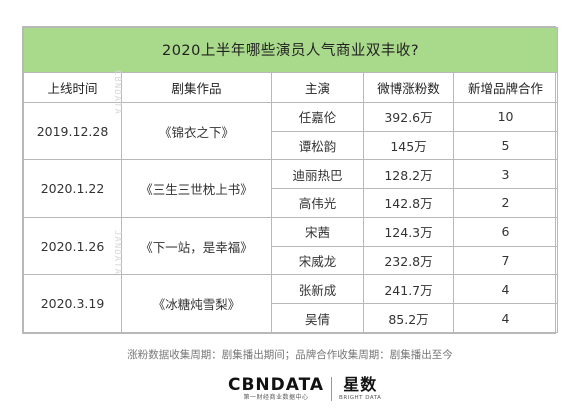  I want to click on cell-date: 2020.1.26, so click(72, 246).